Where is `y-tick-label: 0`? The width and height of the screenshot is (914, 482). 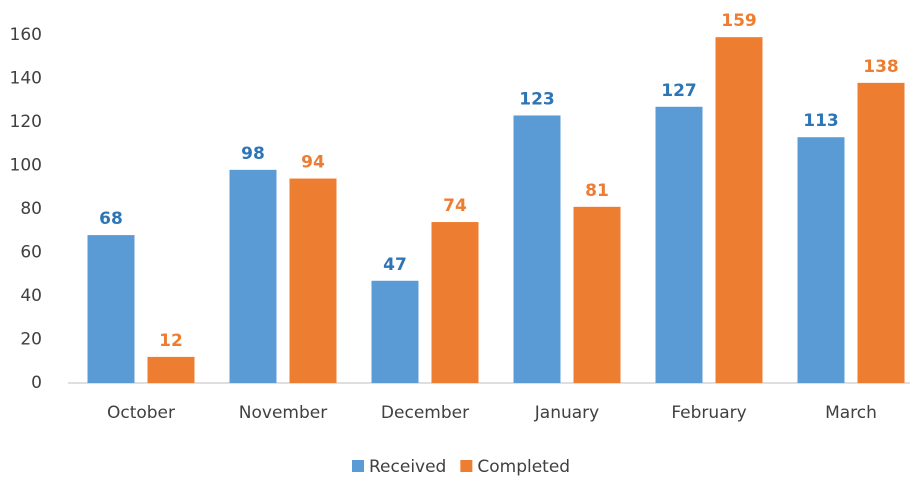 y-tick-label: 0 is located at coordinates (36, 383).